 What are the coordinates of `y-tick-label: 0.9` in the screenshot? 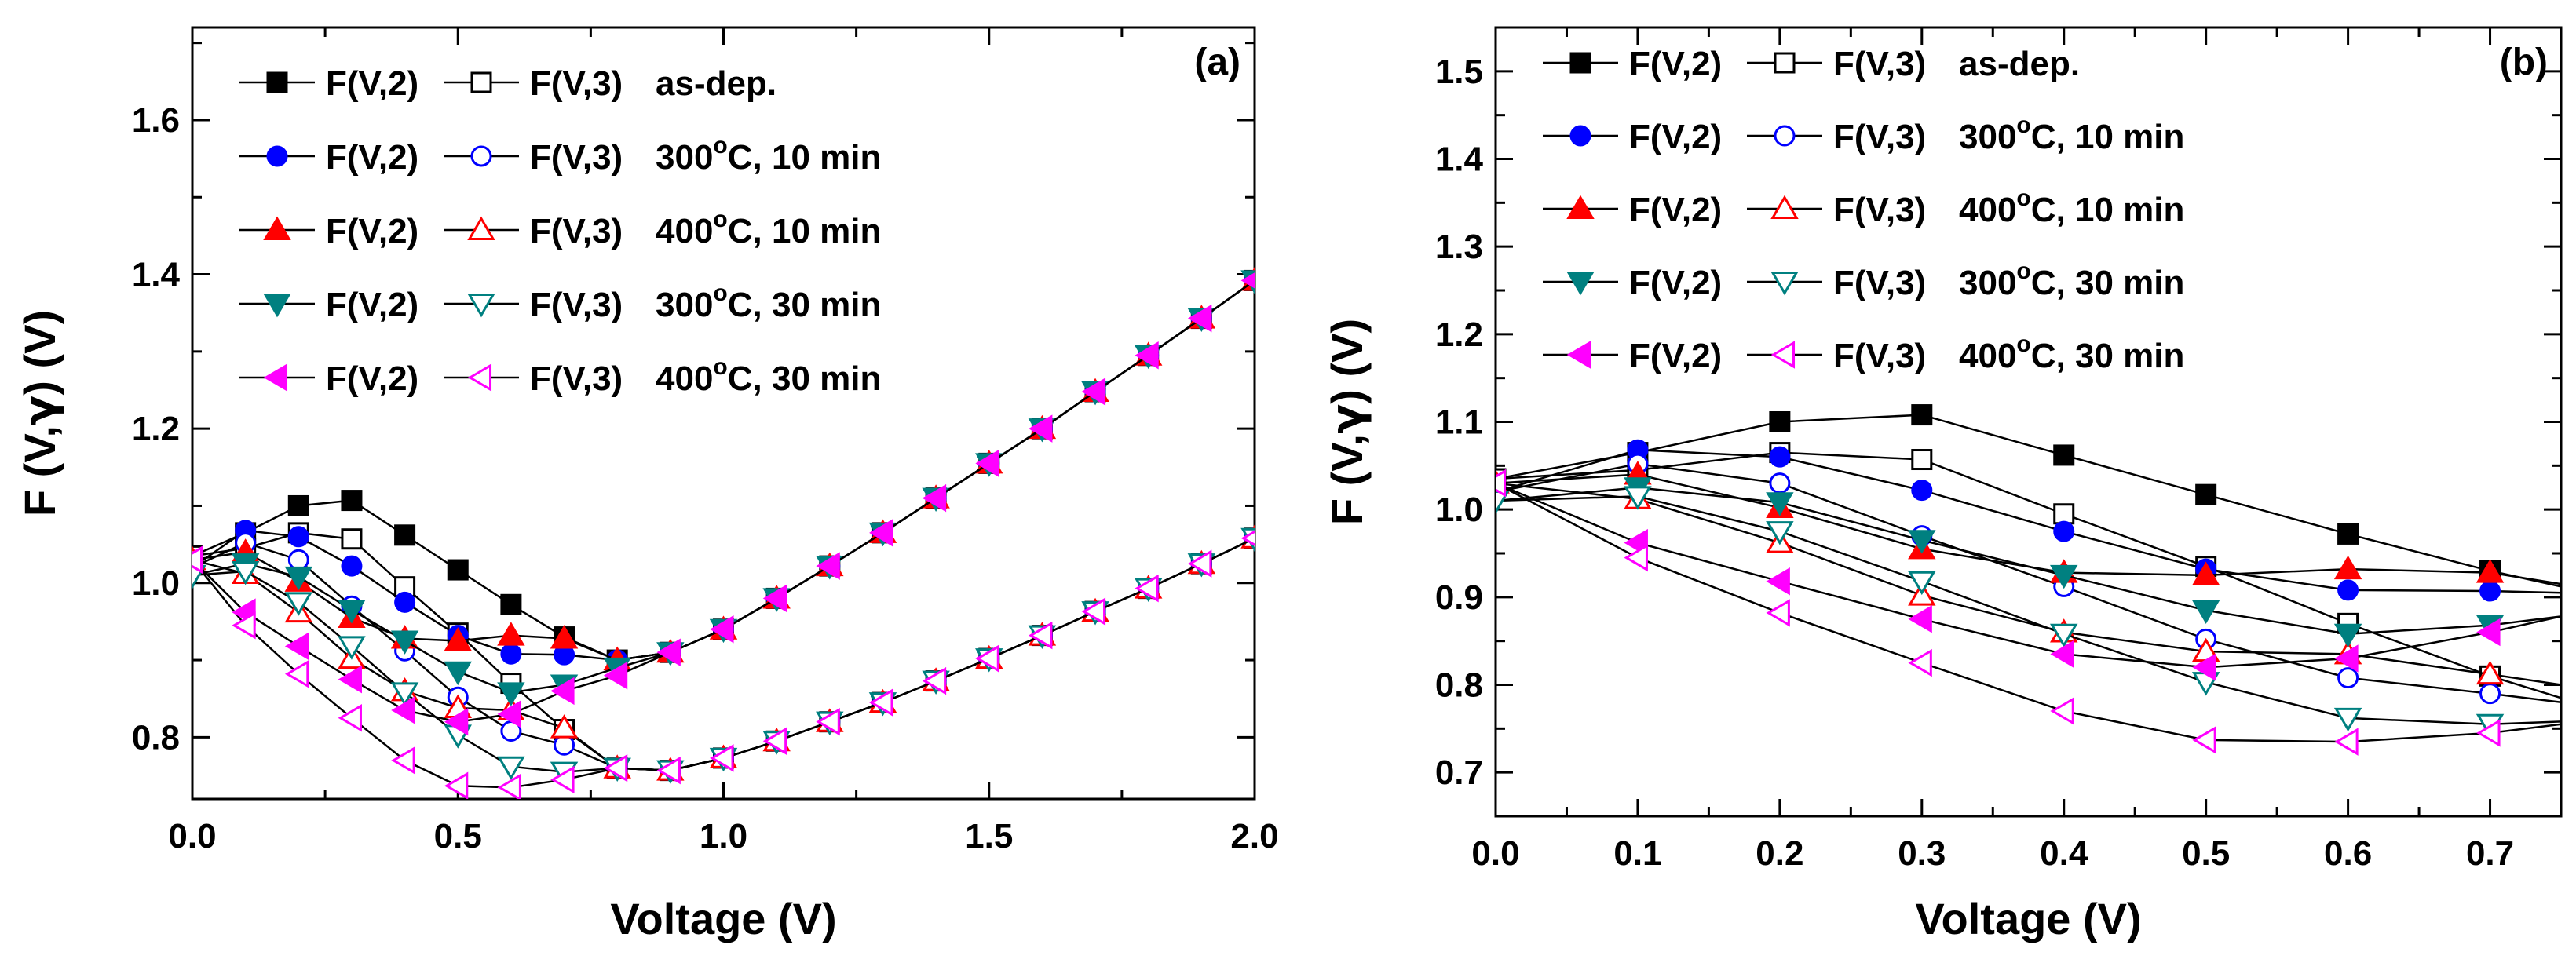 It's located at (1459, 597).